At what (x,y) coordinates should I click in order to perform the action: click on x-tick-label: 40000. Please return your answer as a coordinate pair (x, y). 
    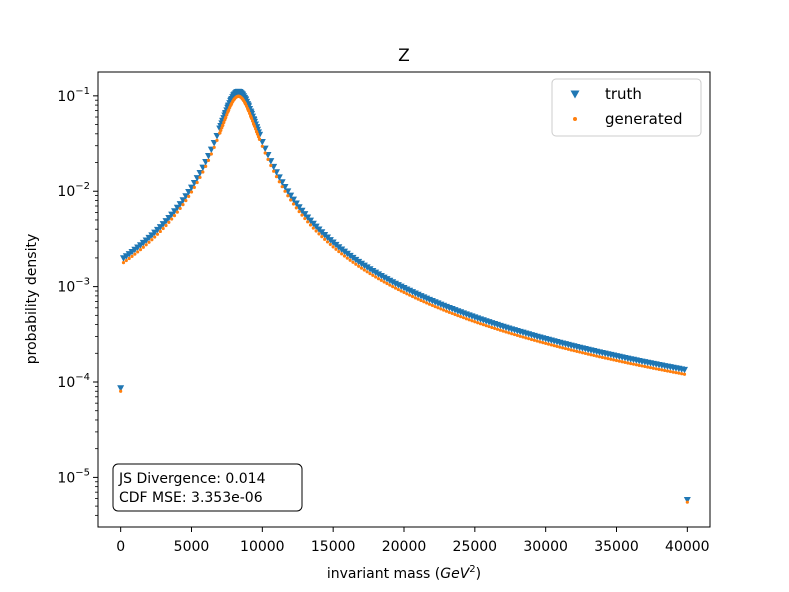
    Looking at the image, I should click on (687, 547).